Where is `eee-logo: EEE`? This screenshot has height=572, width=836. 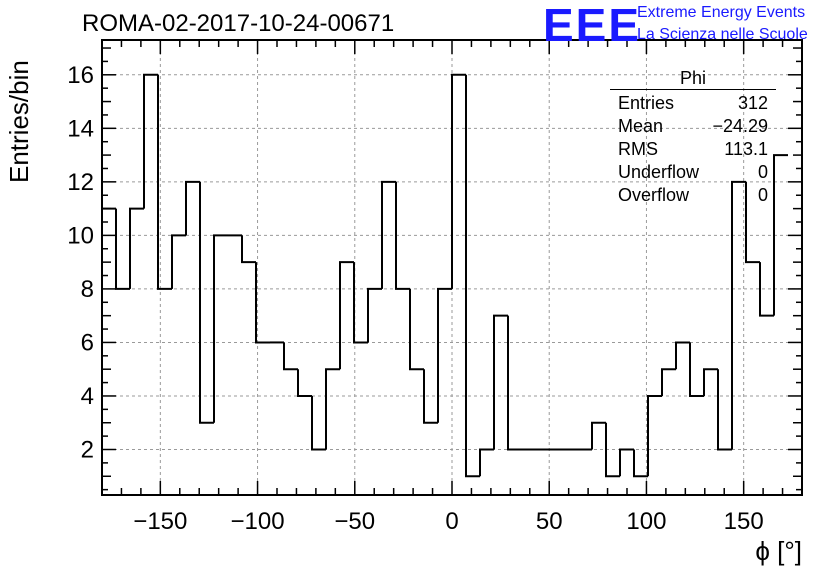 eee-logo: EEE is located at coordinates (592, 25).